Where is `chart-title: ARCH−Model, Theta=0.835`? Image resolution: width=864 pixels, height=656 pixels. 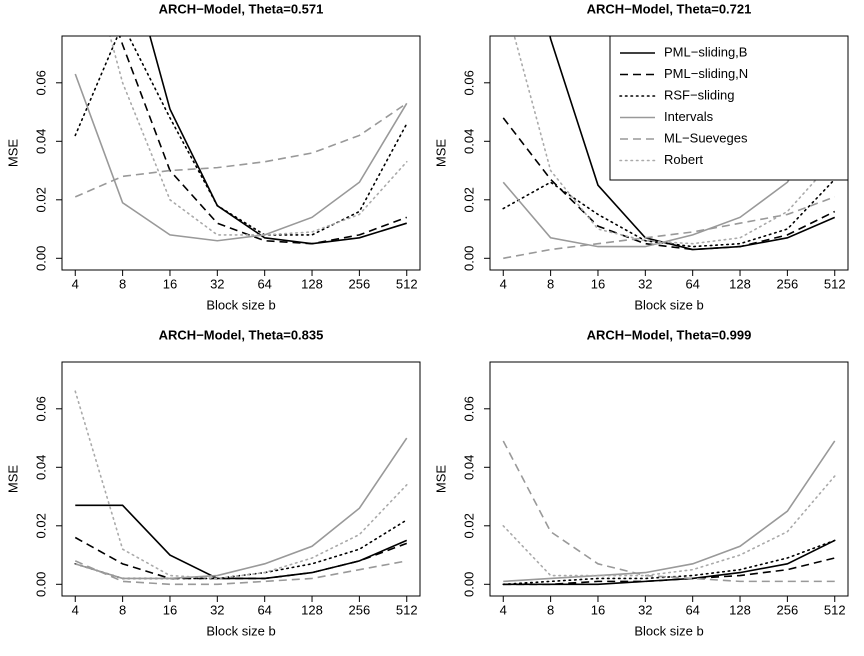 chart-title: ARCH−Model, Theta=0.835 is located at coordinates (241, 334).